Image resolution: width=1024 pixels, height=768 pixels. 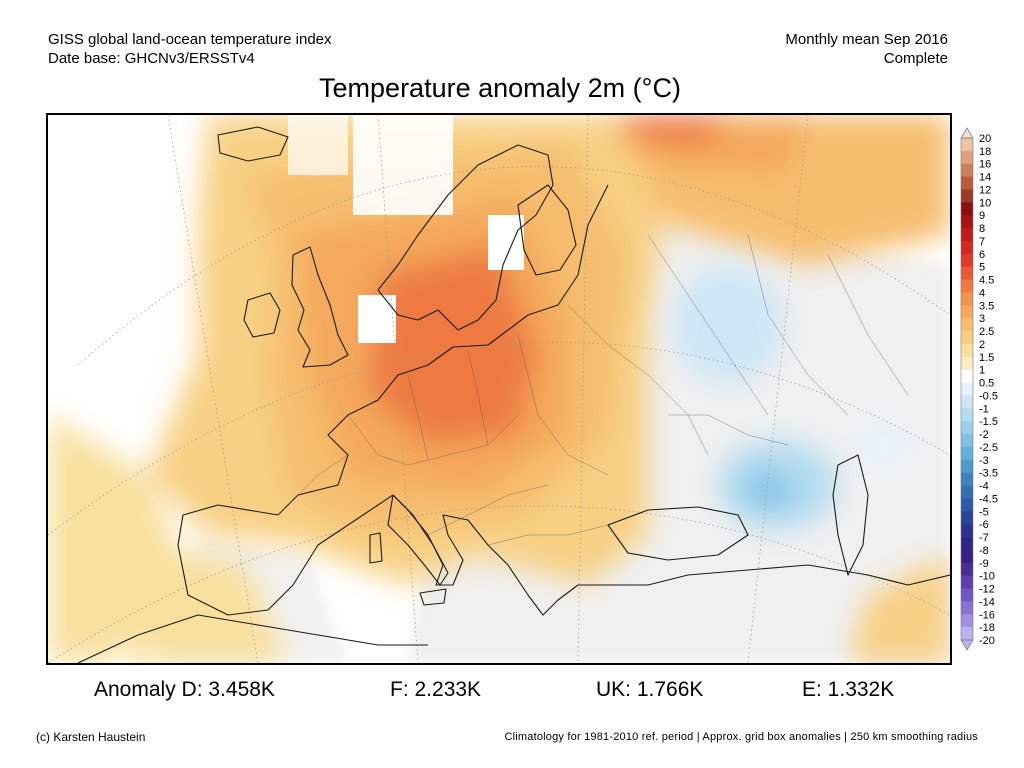 What do you see at coordinates (982, 242) in the screenshot?
I see `legend-tick-label: 7` at bounding box center [982, 242].